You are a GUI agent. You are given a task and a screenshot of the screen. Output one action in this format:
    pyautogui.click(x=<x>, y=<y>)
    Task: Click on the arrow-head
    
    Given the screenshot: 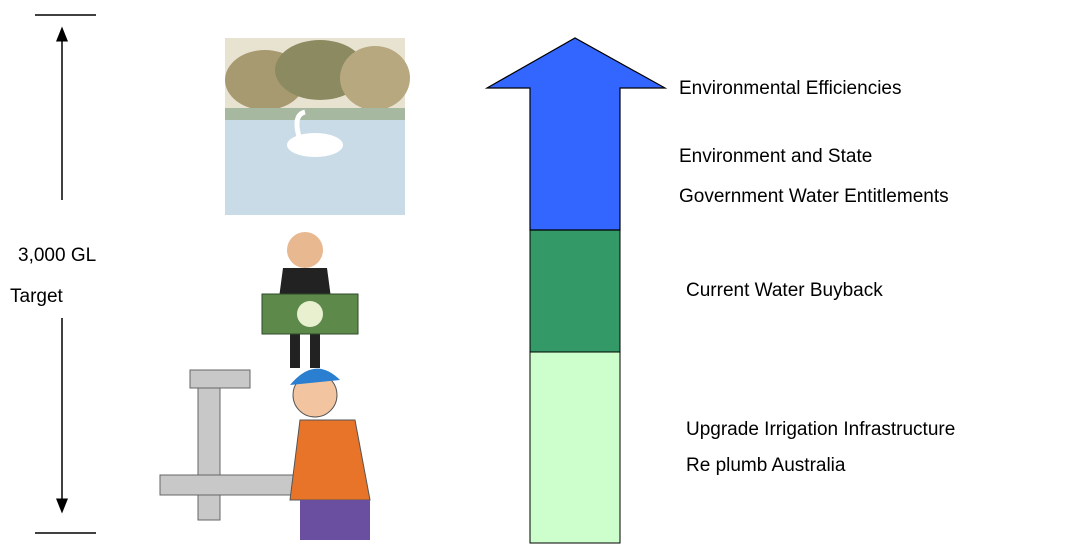 What is the action you would take?
    pyautogui.click(x=576, y=134)
    